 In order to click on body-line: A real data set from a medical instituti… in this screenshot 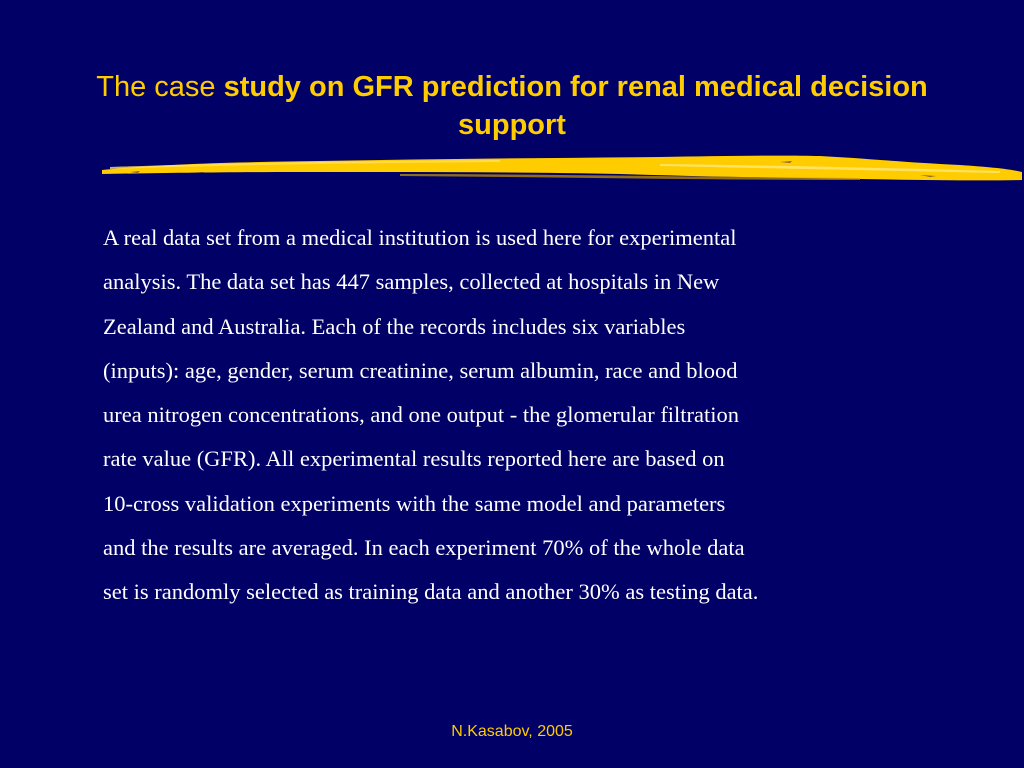, I will do `click(420, 237)`.